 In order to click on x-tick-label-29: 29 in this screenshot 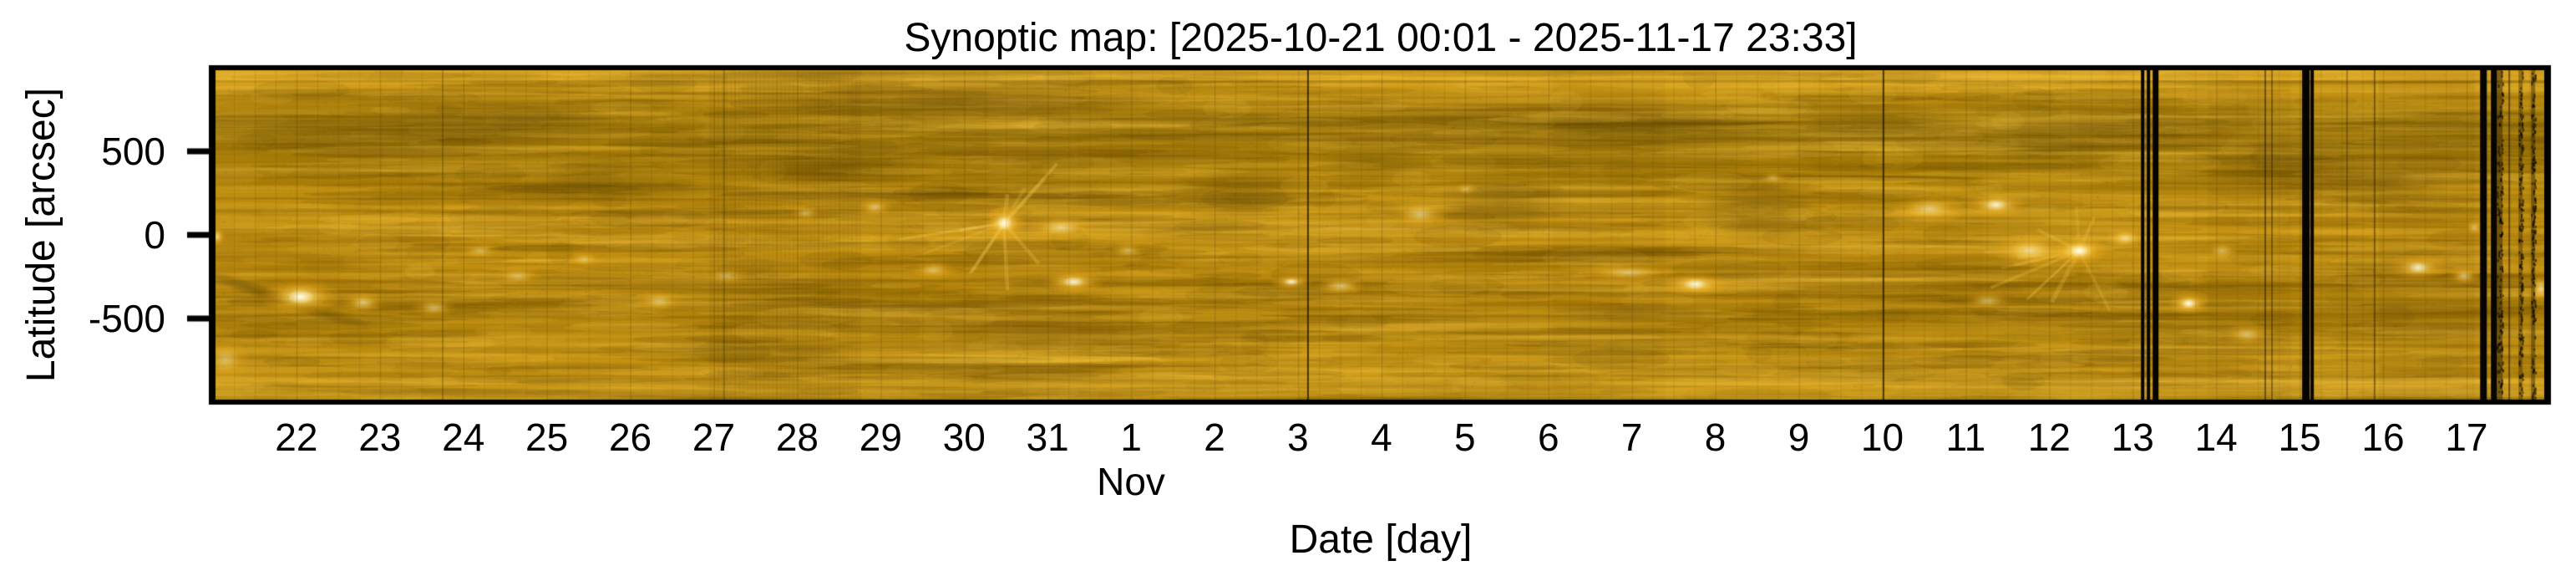, I will do `click(880, 437)`.